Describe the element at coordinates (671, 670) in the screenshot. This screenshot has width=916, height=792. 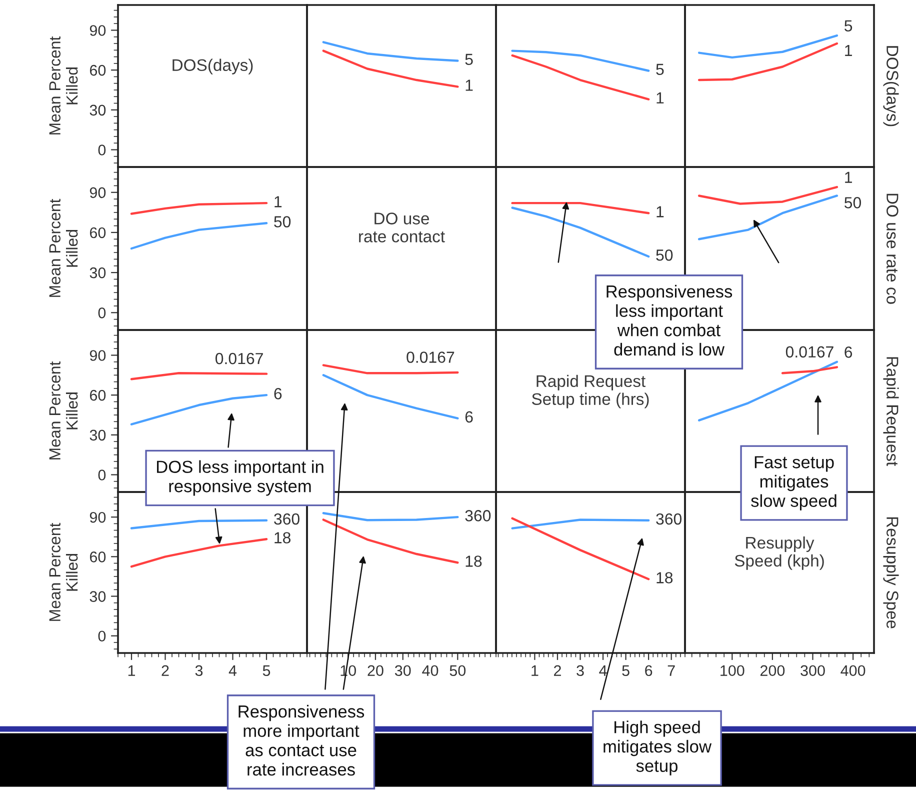
I see `x-tick-label: 7` at that location.